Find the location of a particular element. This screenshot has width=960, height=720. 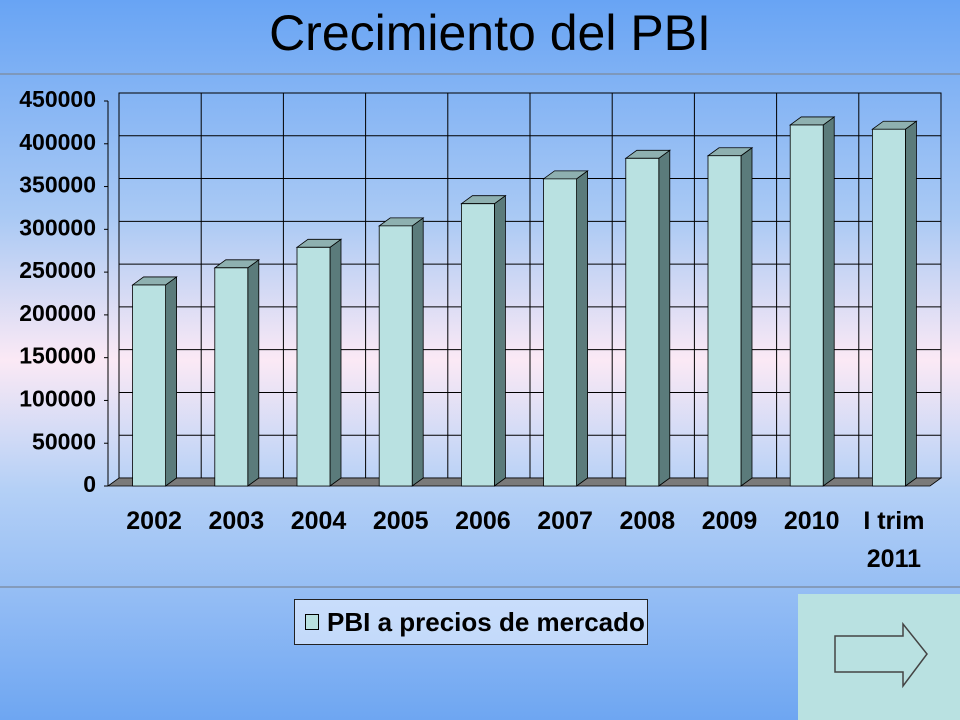

x-tick-label: 2007 is located at coordinates (565, 521).